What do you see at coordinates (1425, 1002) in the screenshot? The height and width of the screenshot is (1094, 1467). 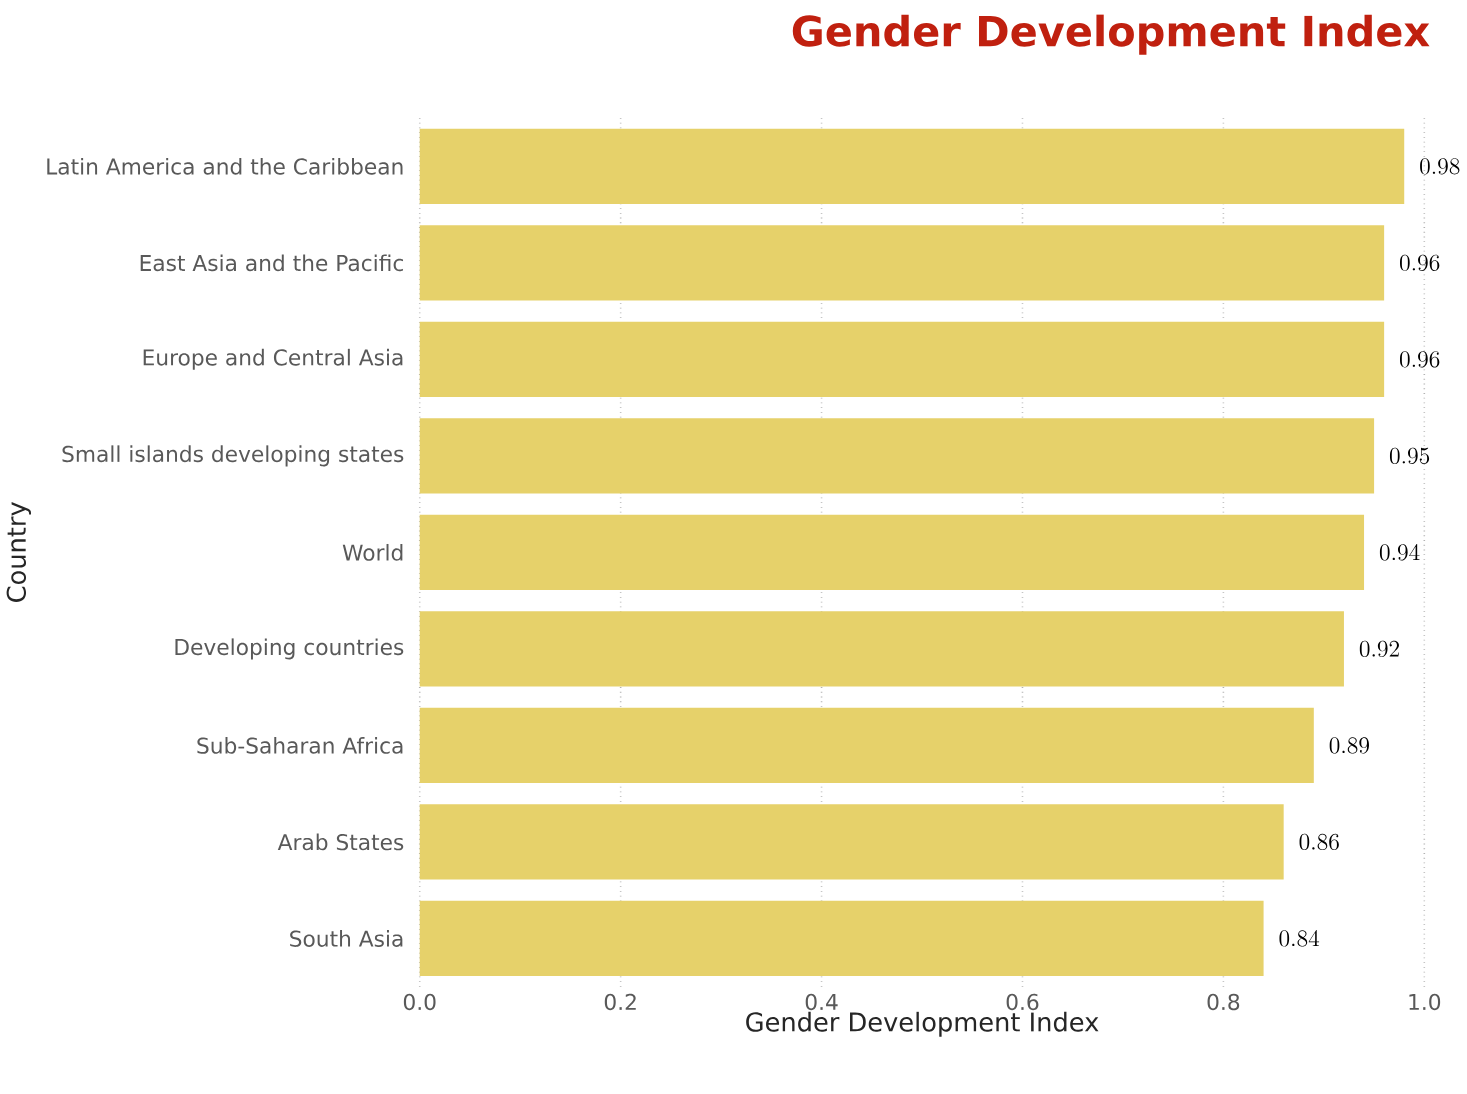 I see `x-tick-label: 1.0` at bounding box center [1425, 1002].